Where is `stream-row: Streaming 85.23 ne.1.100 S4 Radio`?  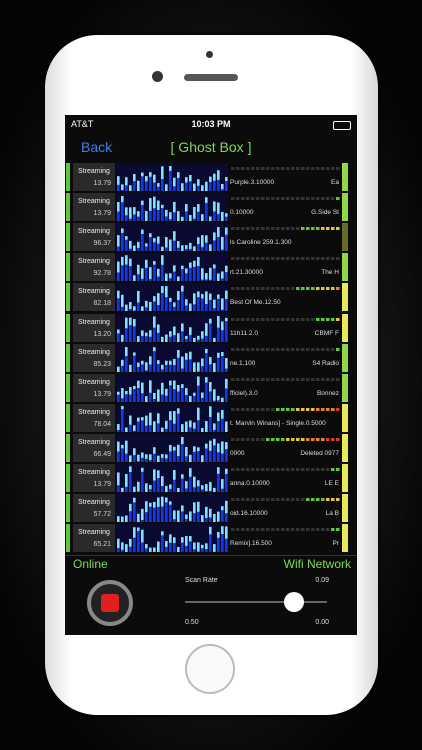 stream-row: Streaming 85.23 ne.1.100 S4 Radio is located at coordinates (211, 357).